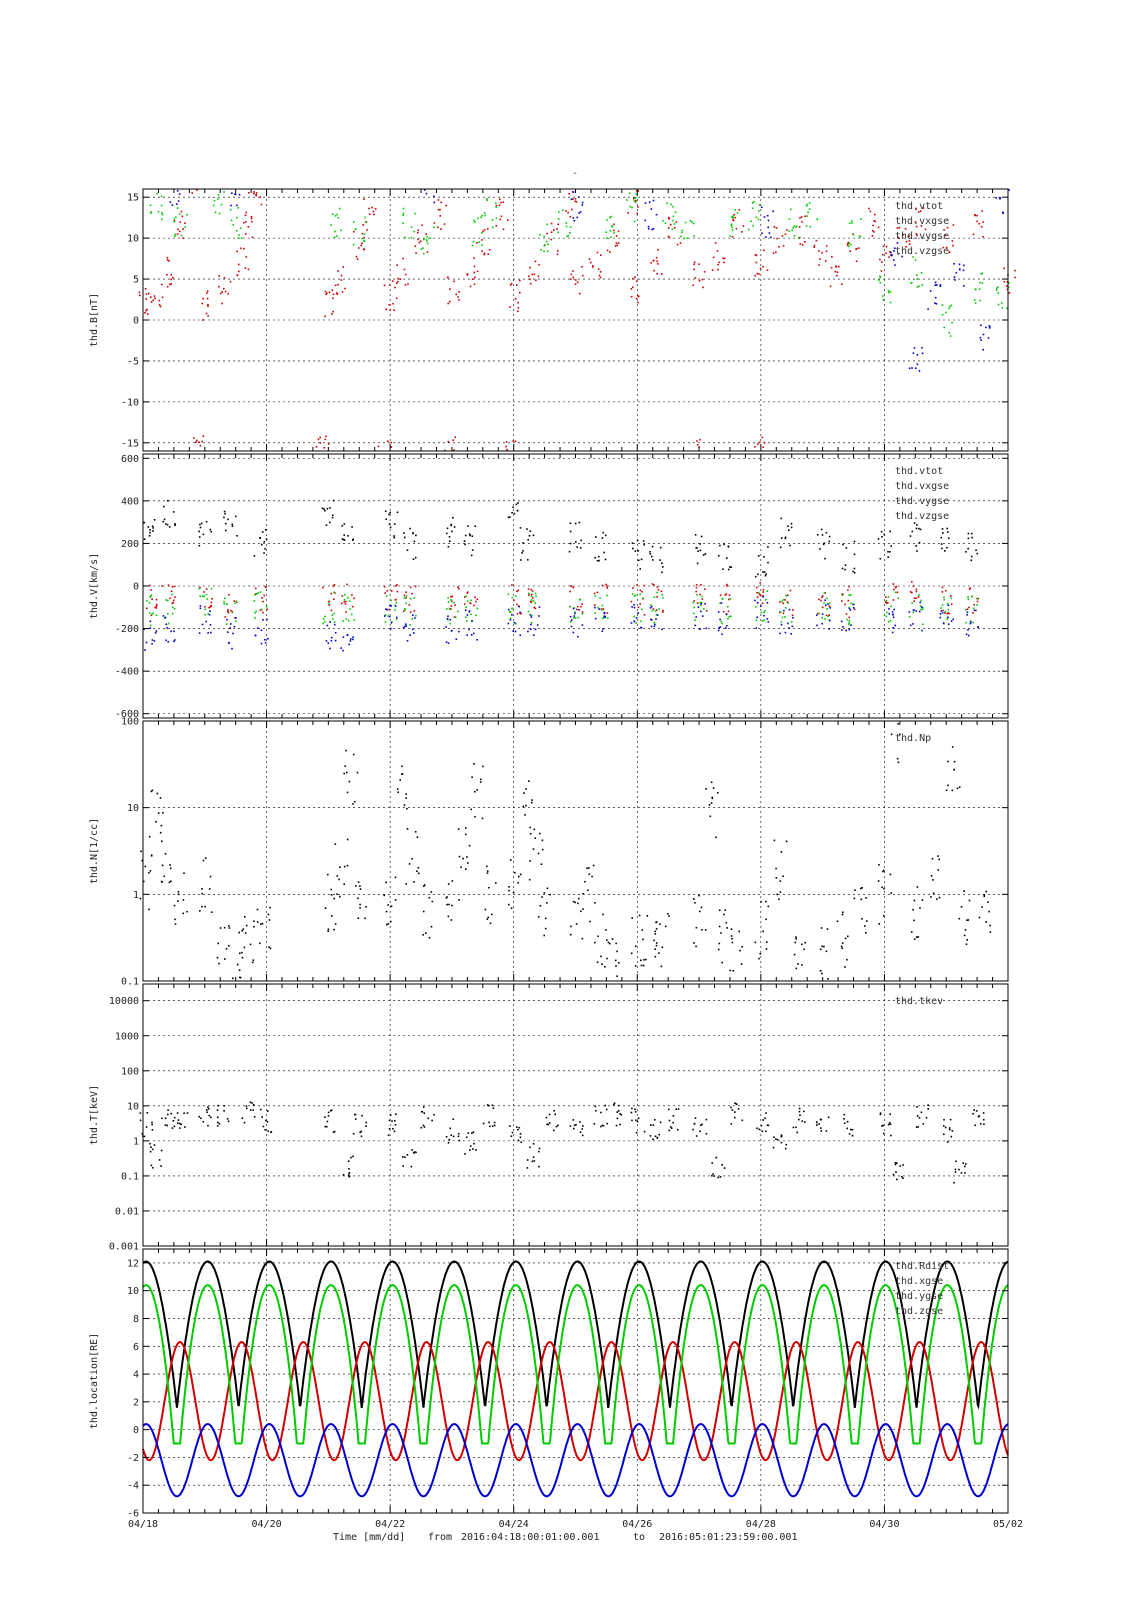 Image resolution: width=1131 pixels, height=1600 pixels. What do you see at coordinates (922, 221) in the screenshot?
I see `legend-entry: thd.vxgse` at bounding box center [922, 221].